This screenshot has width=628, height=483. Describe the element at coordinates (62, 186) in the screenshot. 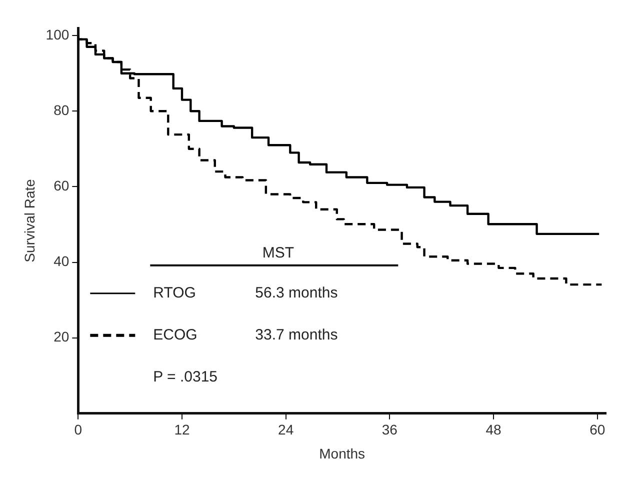

I see `y-tick-label: 60` at that location.